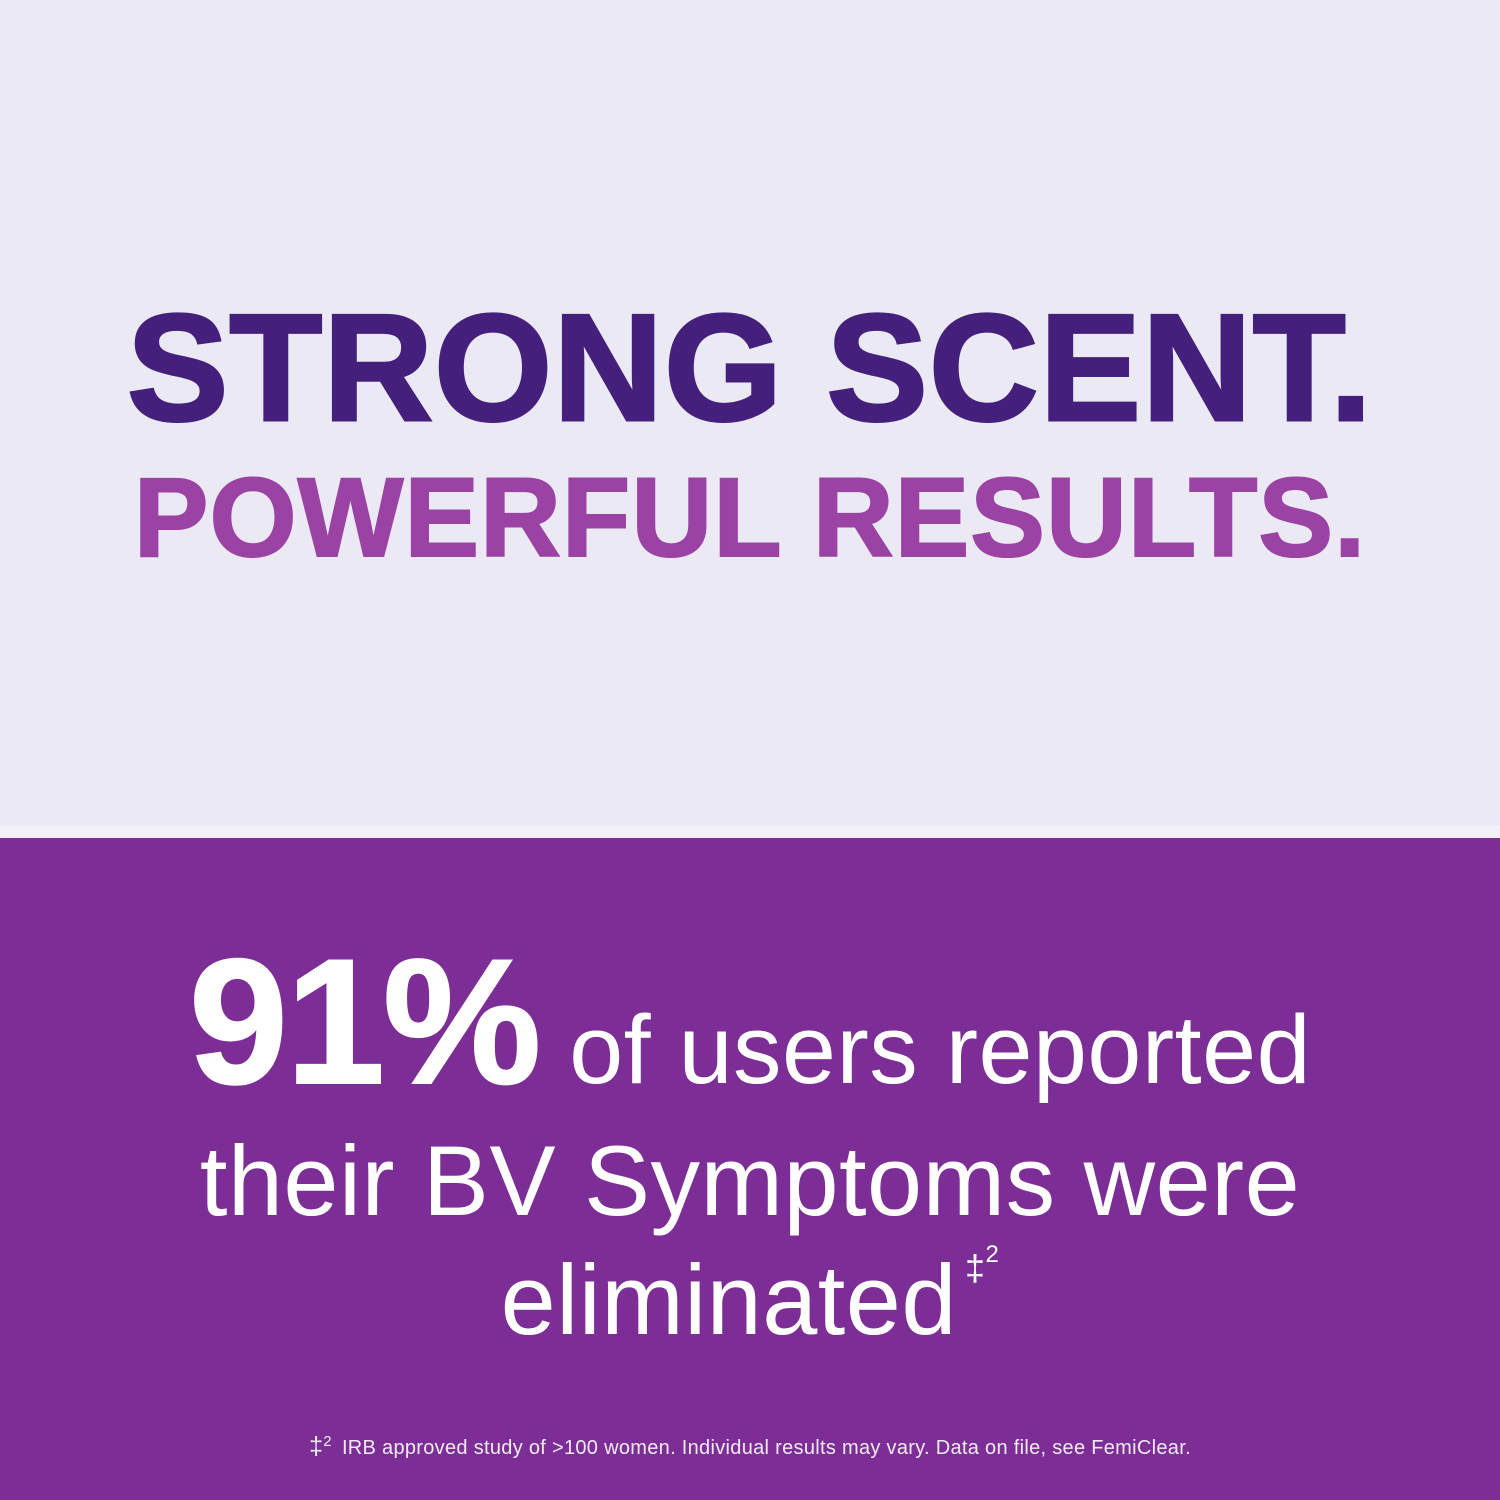 The width and height of the screenshot is (1500, 1500). I want to click on stat-line-1: 91% of users reported, so click(750, 1021).